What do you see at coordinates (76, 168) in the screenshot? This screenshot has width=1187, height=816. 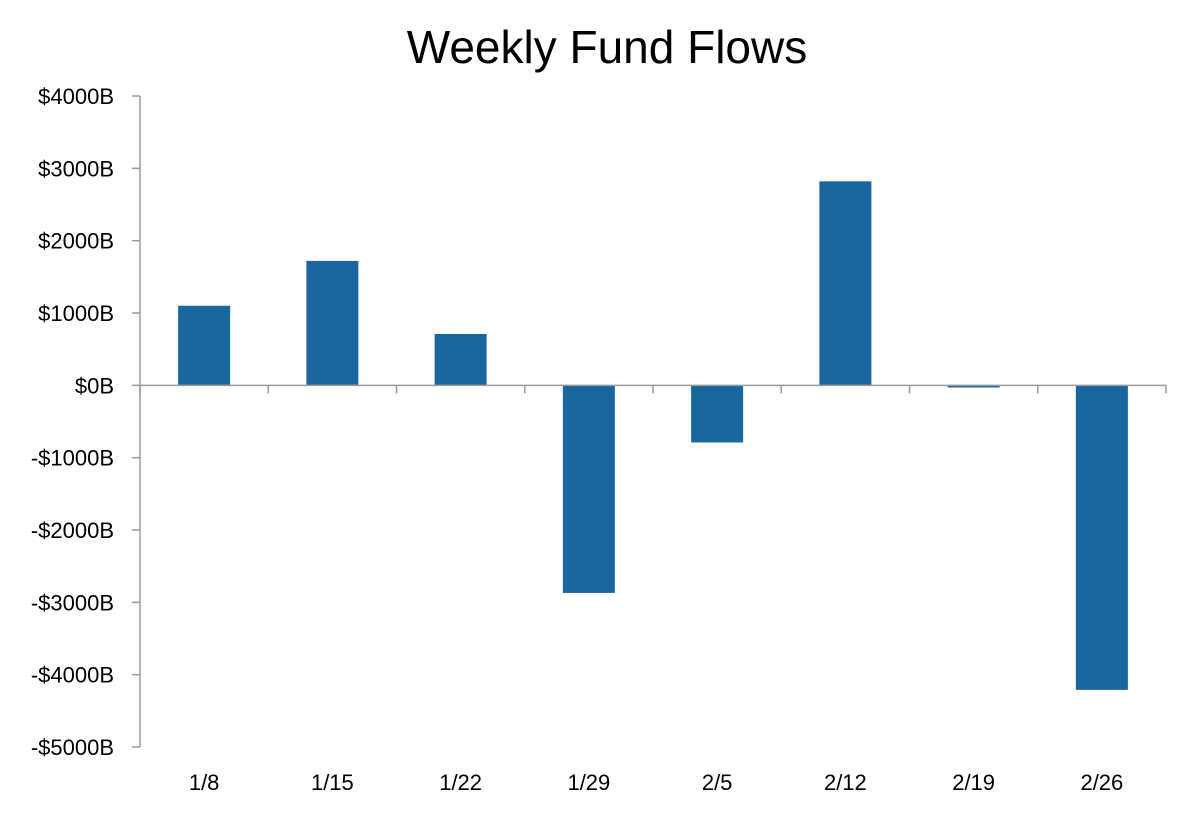 I see `y-tick-label: $3000B` at bounding box center [76, 168].